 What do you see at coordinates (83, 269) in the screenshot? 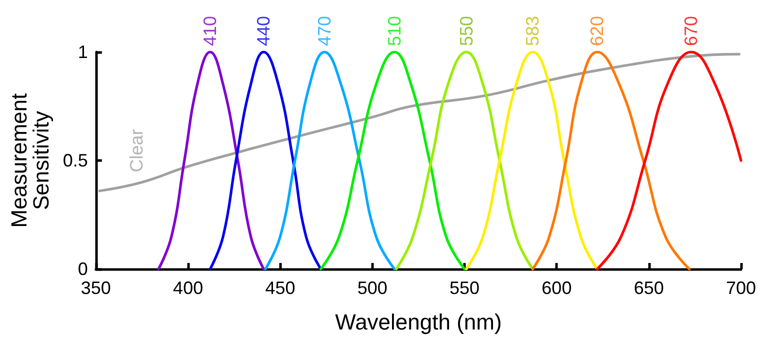
I see `y-tick-label: 0` at bounding box center [83, 269].